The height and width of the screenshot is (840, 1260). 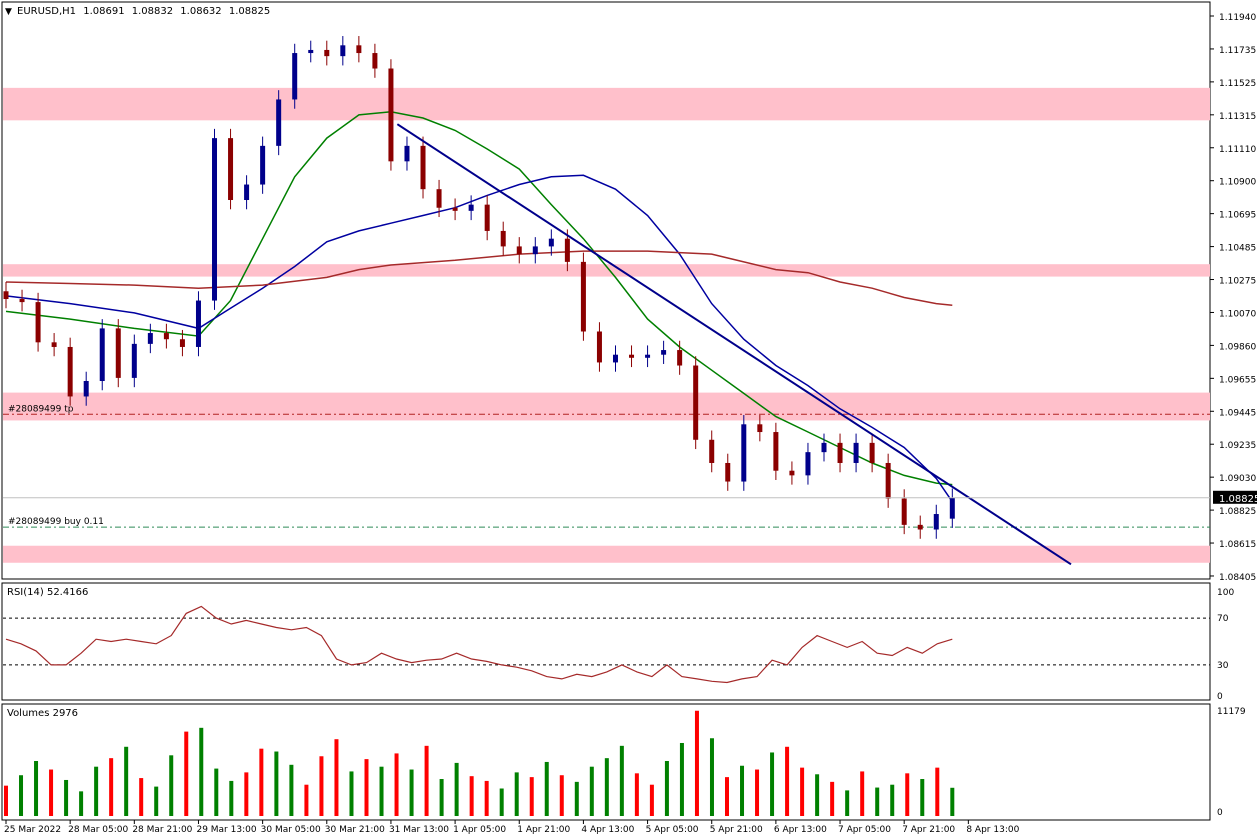 I want to click on volumes-label: Volumes 2976, so click(x=42, y=713).